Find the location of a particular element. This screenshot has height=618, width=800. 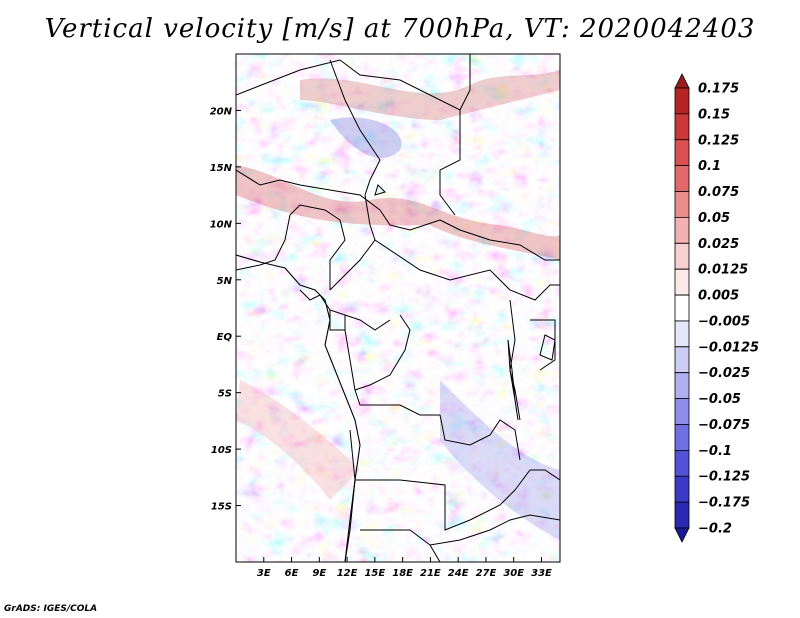

colorbar-label: 0.005 is located at coordinates (718, 296).